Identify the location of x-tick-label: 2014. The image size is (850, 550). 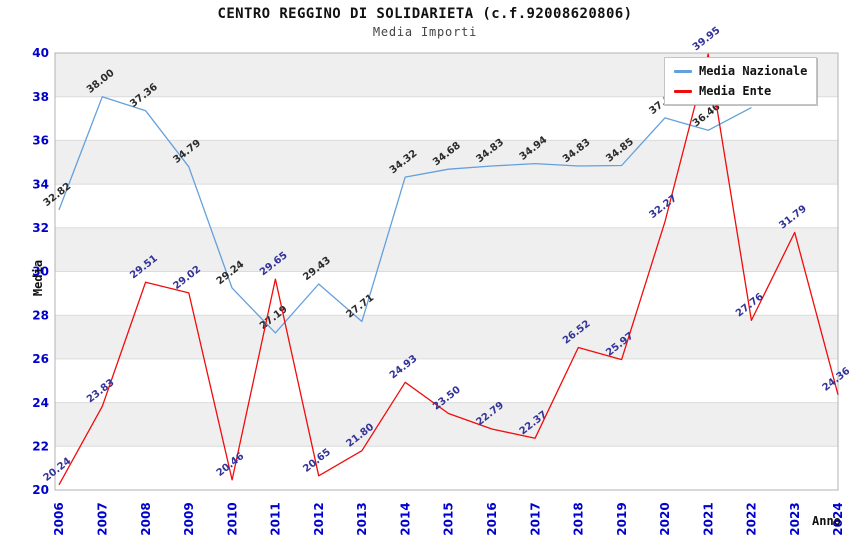
(405, 518).